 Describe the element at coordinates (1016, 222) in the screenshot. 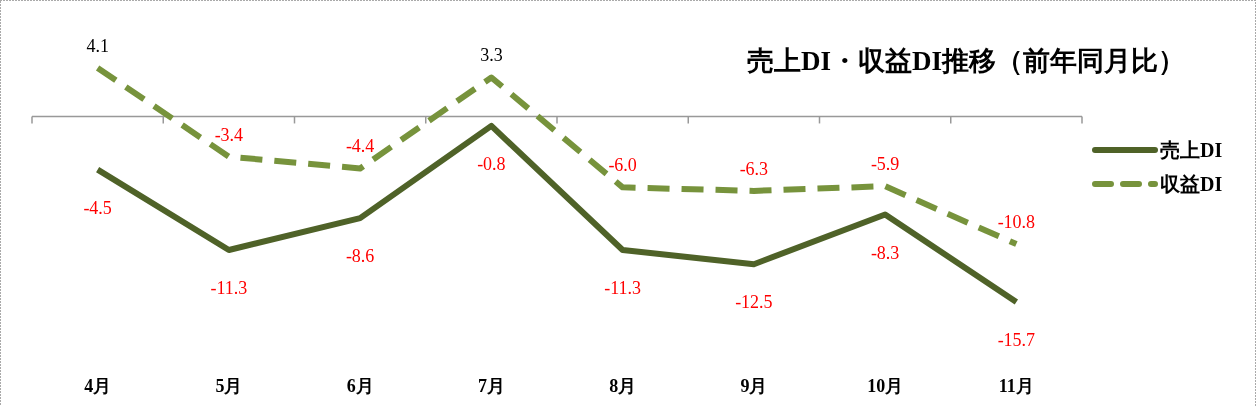

I see `data-label: -10.8` at that location.